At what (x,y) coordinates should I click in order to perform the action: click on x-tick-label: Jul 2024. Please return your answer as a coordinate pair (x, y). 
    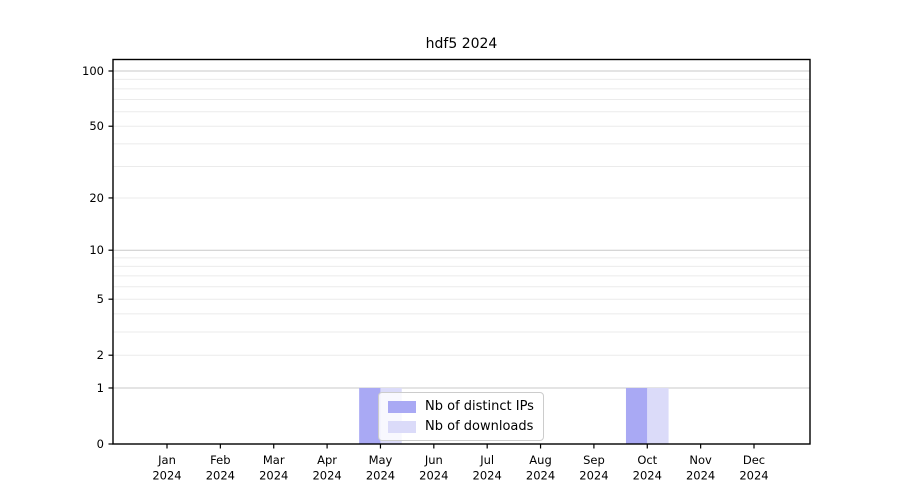
    Looking at the image, I should click on (487, 468).